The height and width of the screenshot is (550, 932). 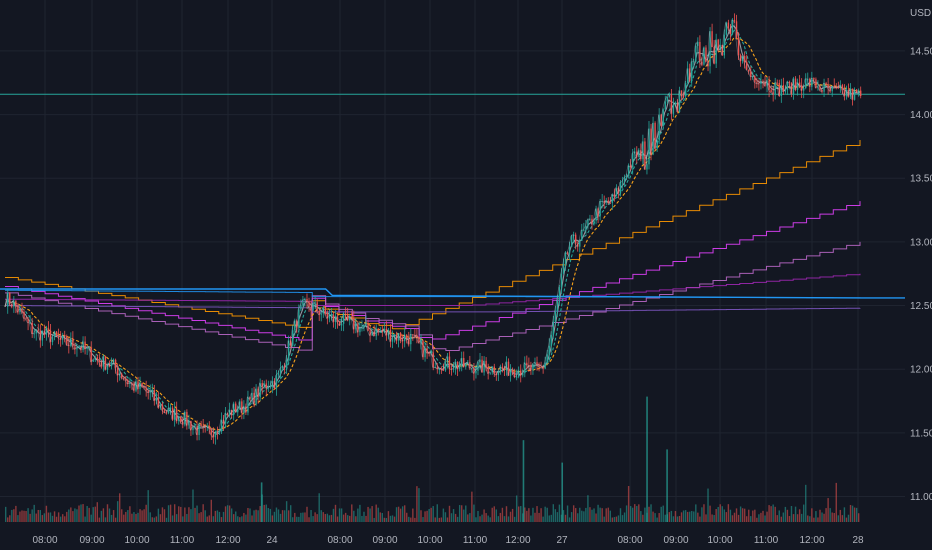 I want to click on price-axis-unit: USD, so click(x=920, y=13).